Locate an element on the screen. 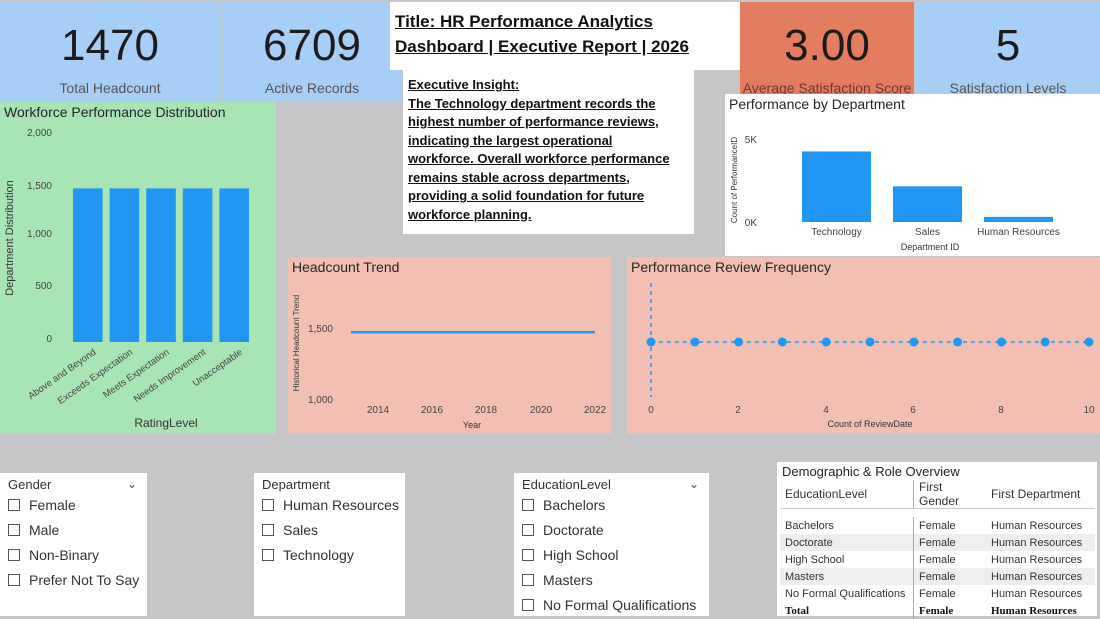 Image resolution: width=1100 pixels, height=619 pixels. slicer-option-human-resources: Human Resources is located at coordinates (330, 505).